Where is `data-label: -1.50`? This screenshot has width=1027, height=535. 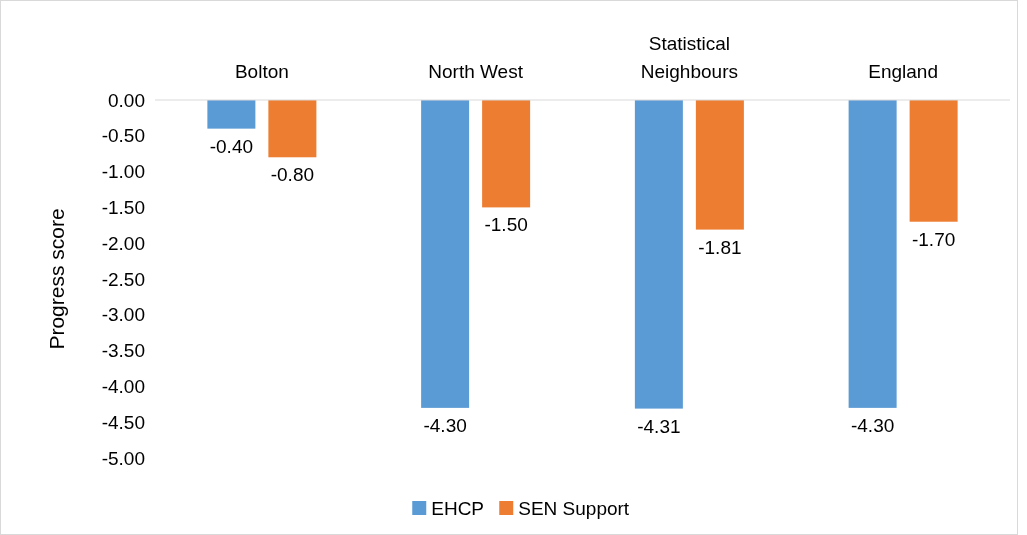 data-label: -1.50 is located at coordinates (506, 225).